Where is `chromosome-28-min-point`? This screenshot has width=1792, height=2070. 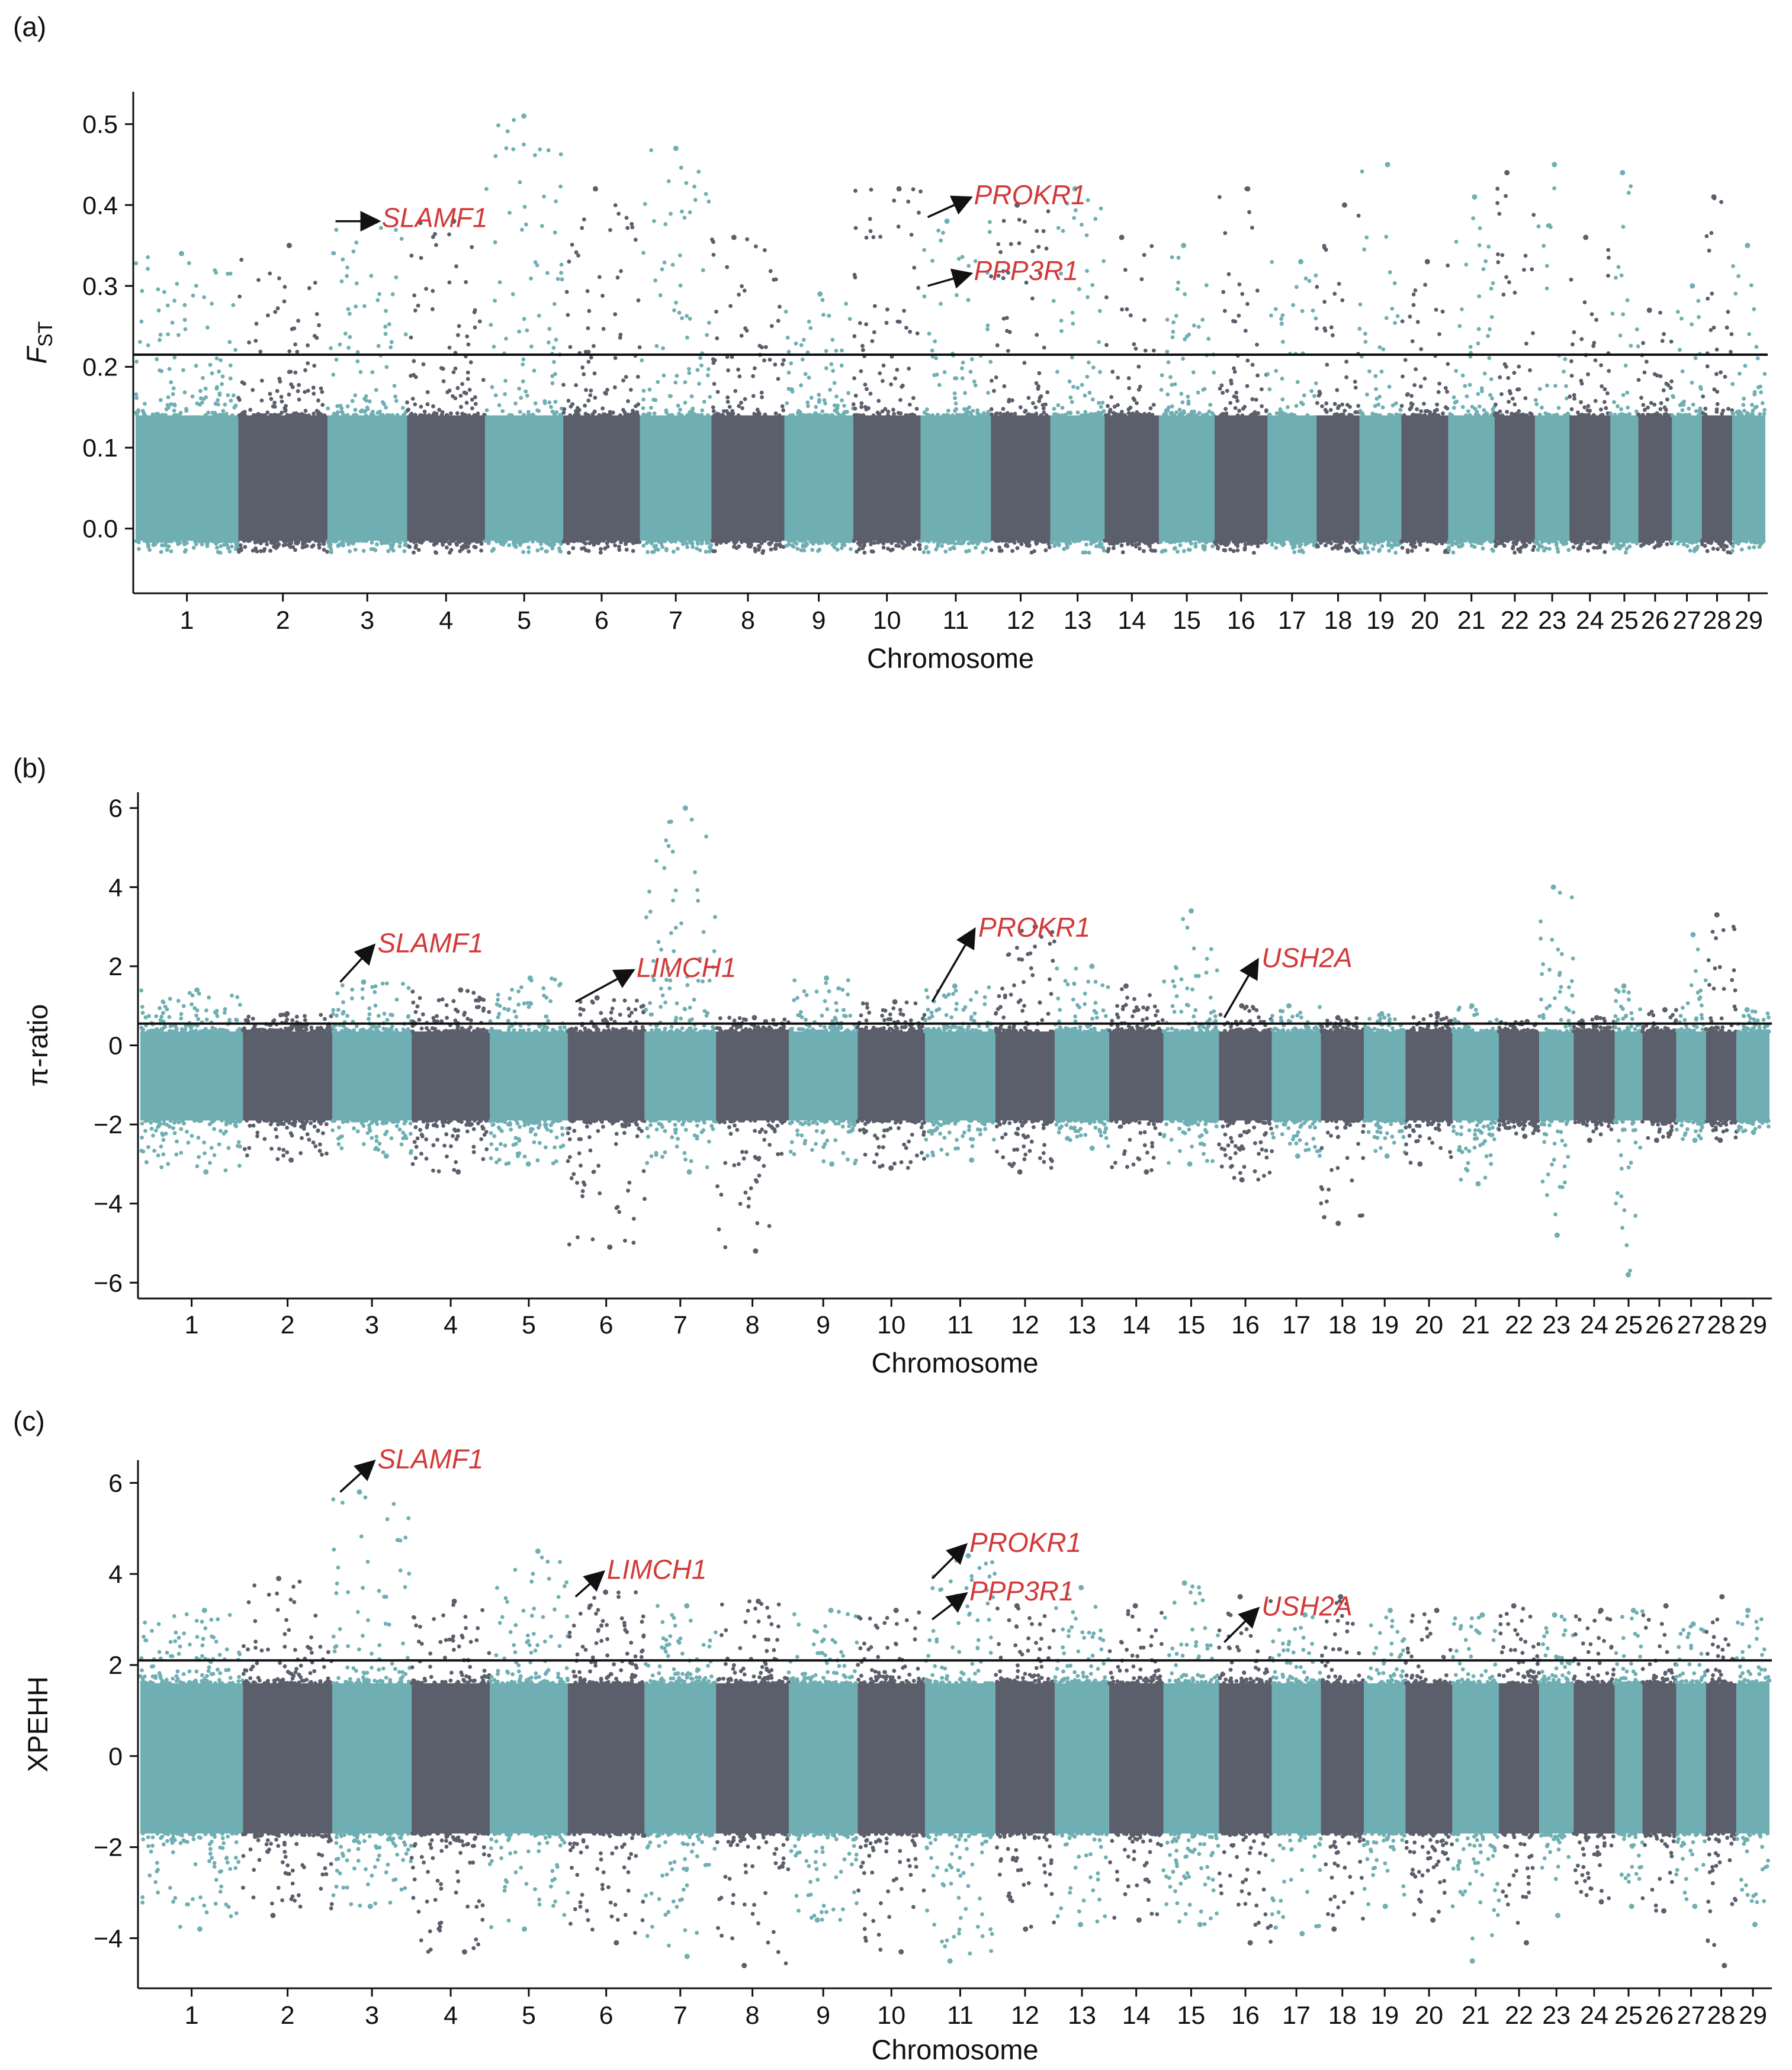 chromosome-28-min-point is located at coordinates (1720, 1140).